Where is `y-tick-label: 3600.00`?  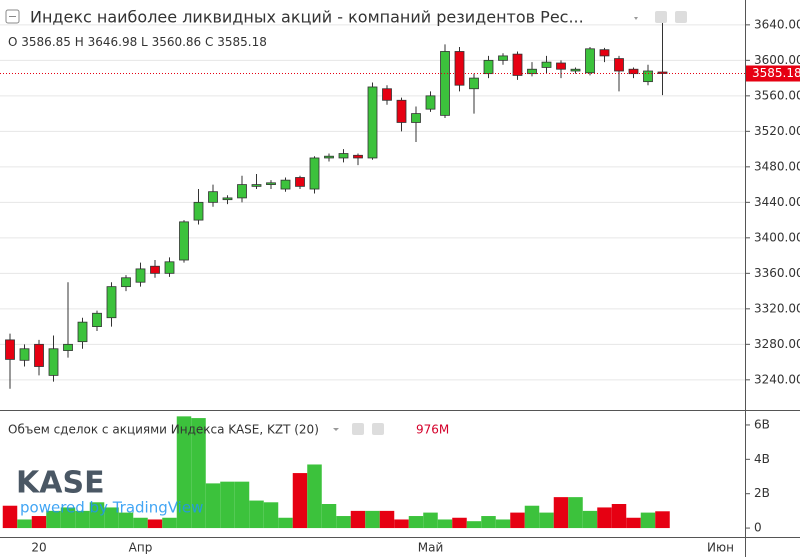
y-tick-label: 3600.00 is located at coordinates (777, 60).